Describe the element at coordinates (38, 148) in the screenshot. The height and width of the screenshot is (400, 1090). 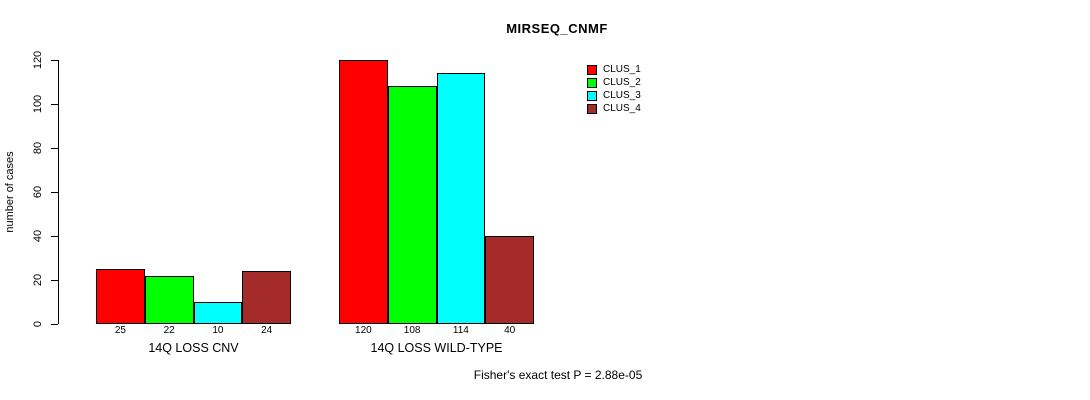
I see `y-tick-label: 80` at that location.